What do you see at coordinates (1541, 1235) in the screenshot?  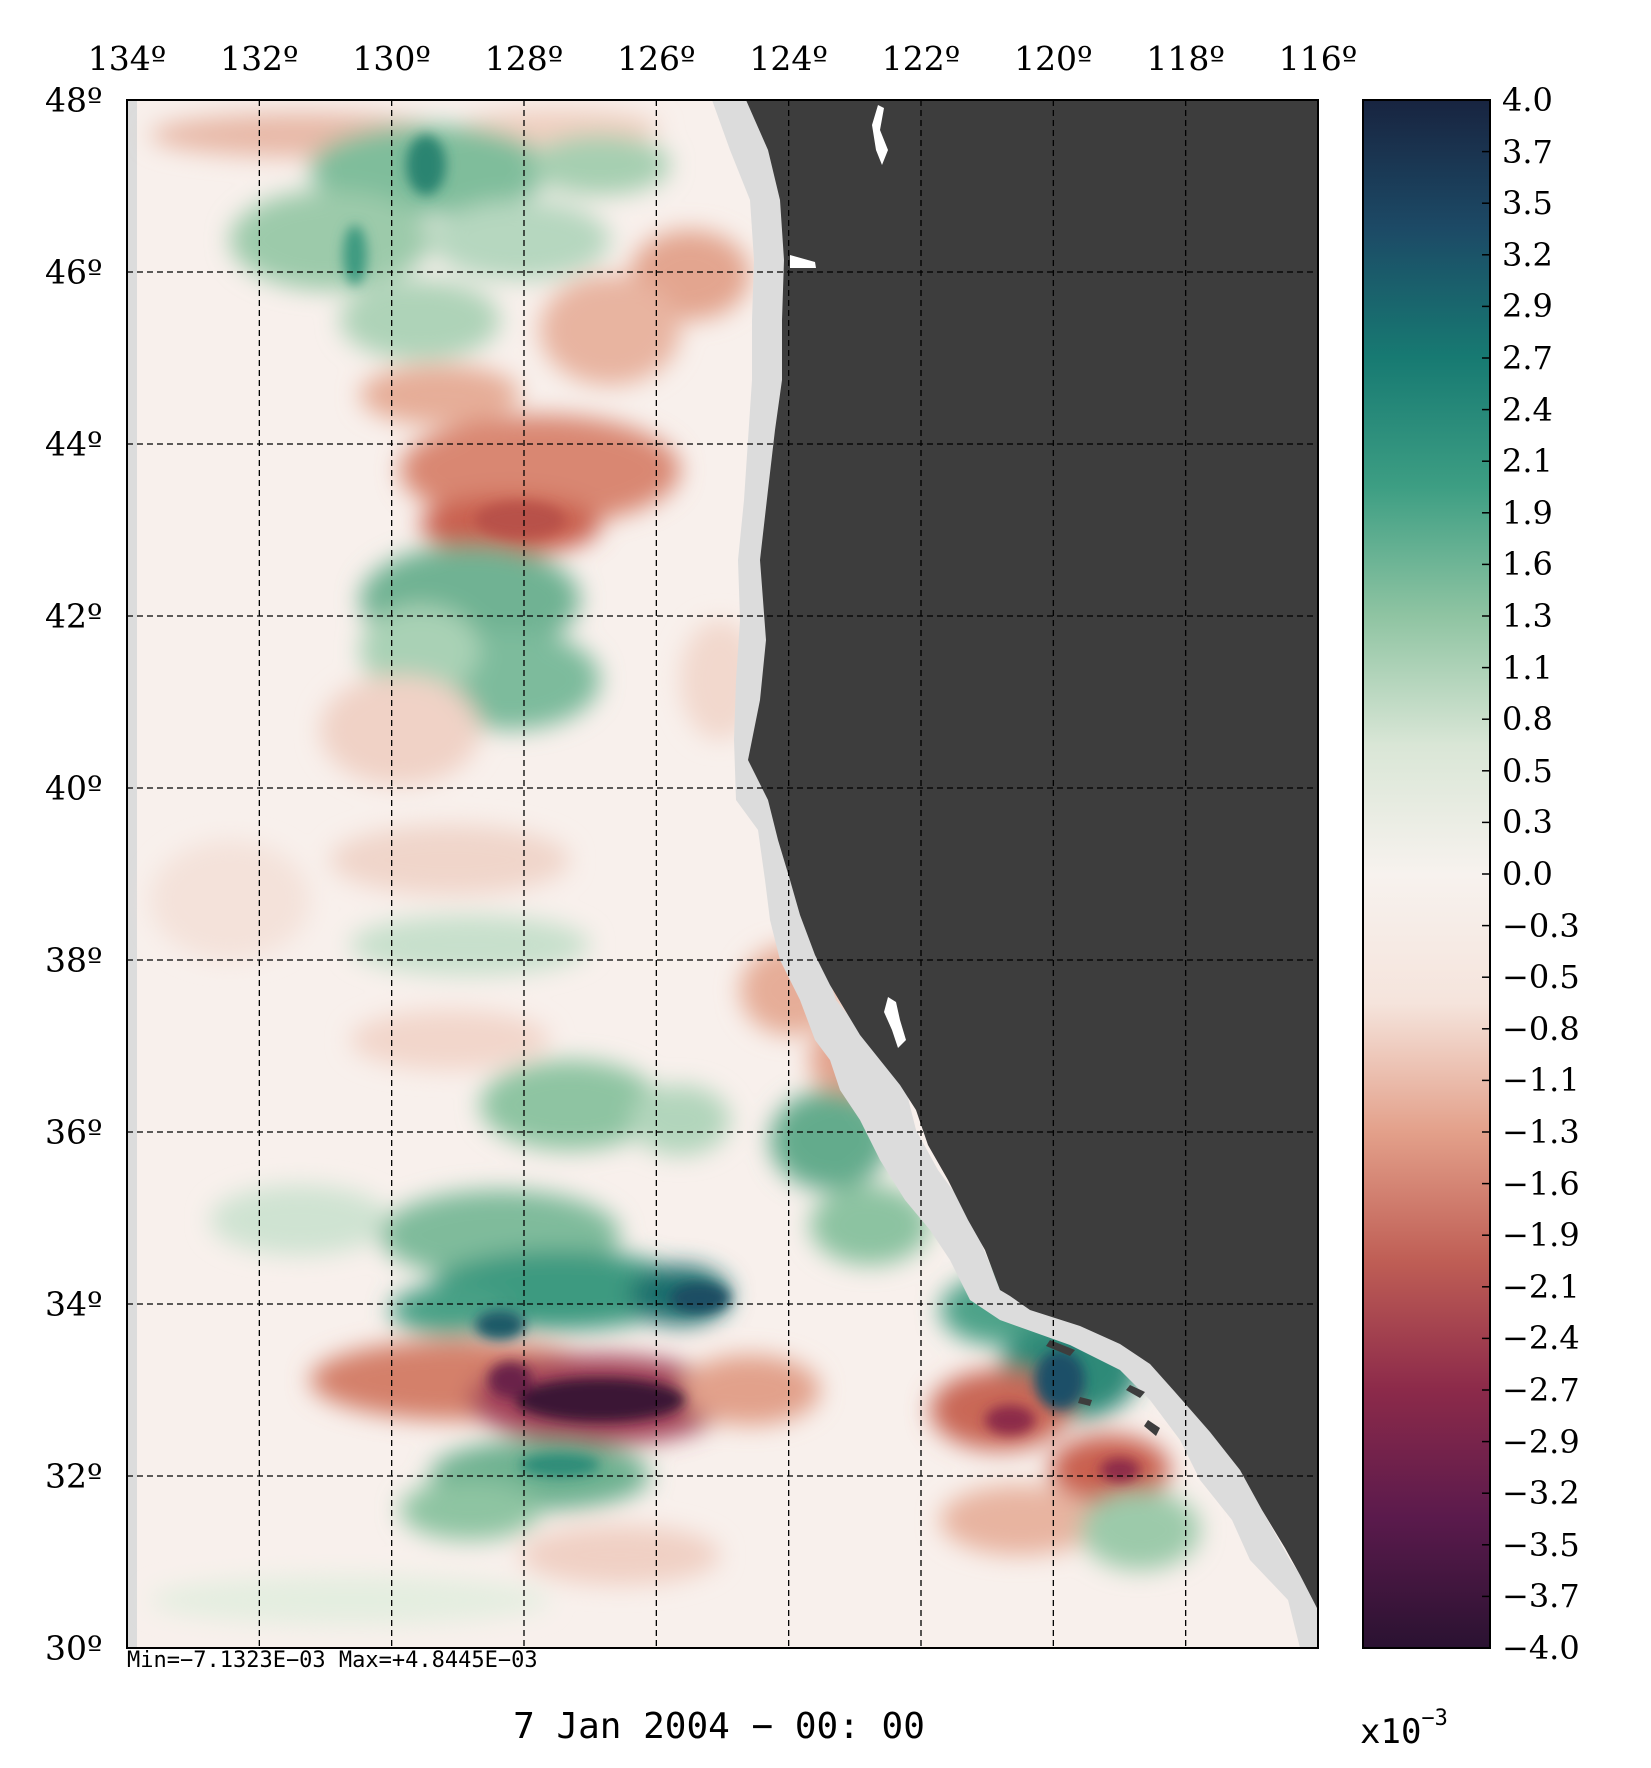 I see `colorbar-tick-label: −1.9` at bounding box center [1541, 1235].